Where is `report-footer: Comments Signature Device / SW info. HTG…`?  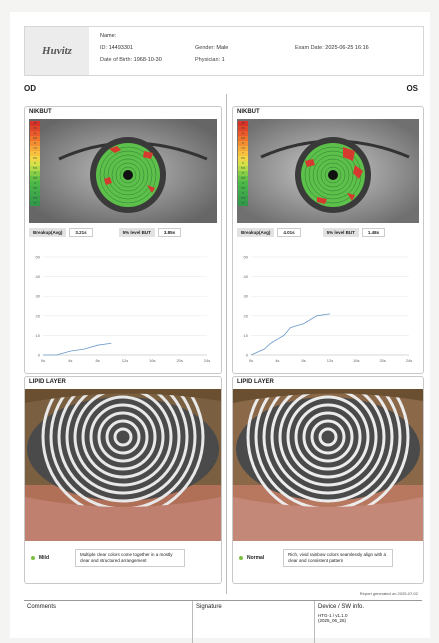 report-footer: Comments Signature Device / SW info. HTG… is located at coordinates (223, 621).